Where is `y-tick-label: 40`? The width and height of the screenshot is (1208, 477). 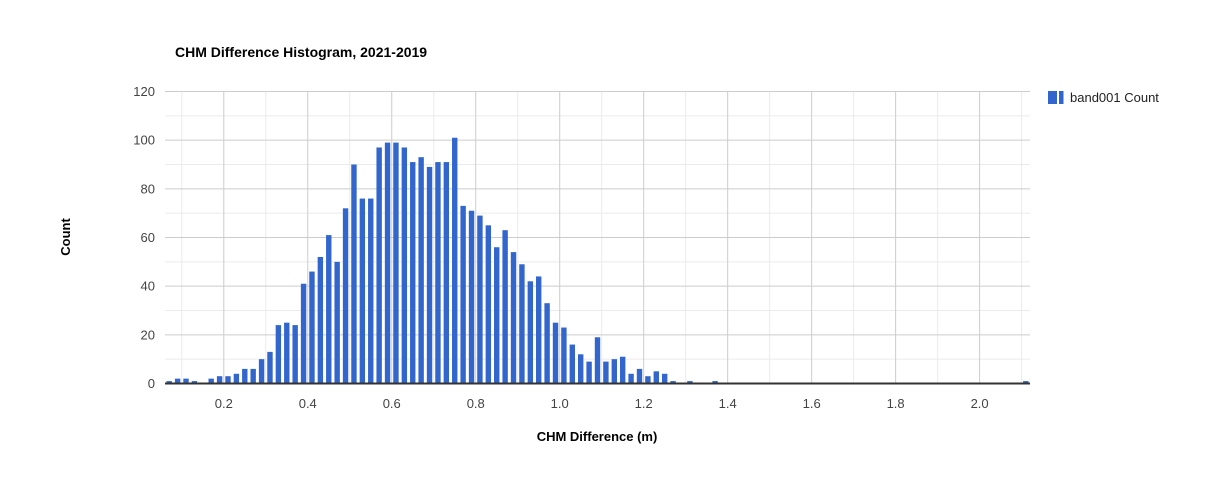
y-tick-label: 40 is located at coordinates (148, 286).